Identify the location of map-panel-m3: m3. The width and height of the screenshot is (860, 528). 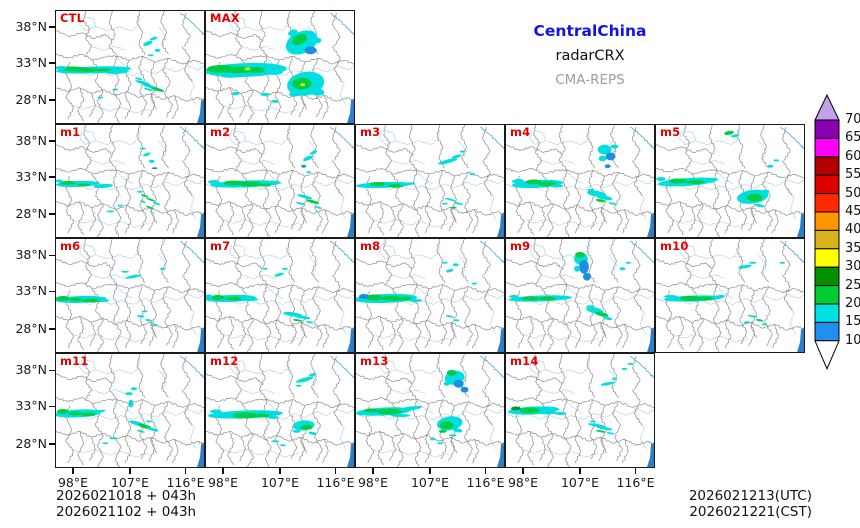
(430, 181).